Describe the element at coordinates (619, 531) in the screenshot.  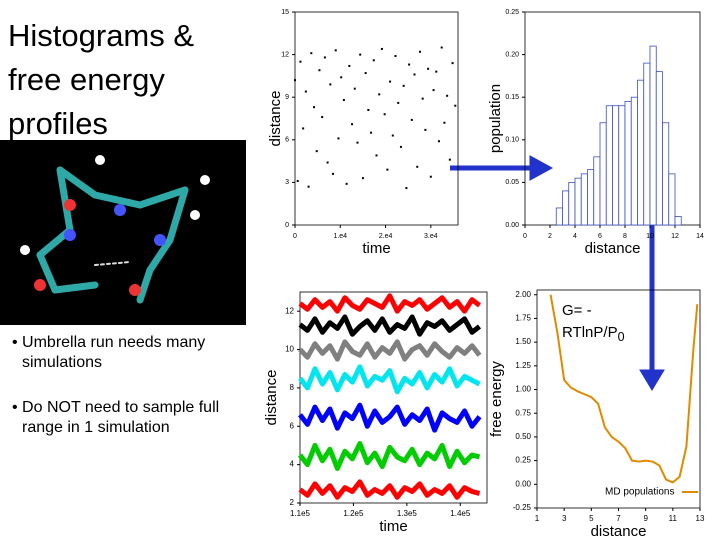
I see `x-axis-label: distance` at that location.